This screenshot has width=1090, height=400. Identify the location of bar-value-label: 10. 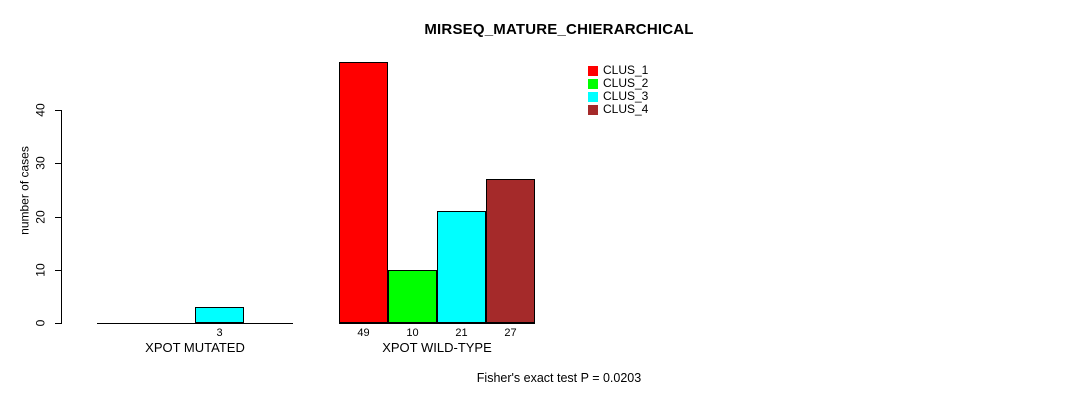
(412, 333).